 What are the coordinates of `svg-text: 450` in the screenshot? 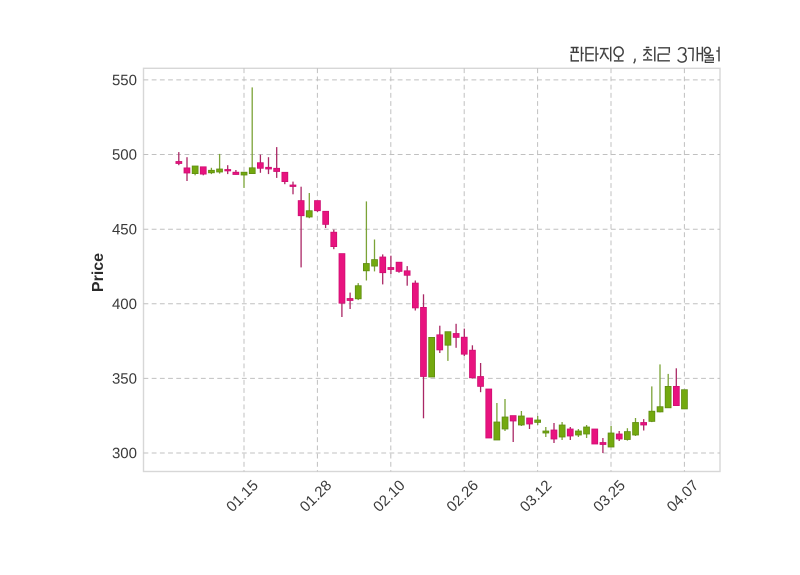 It's located at (124, 229).